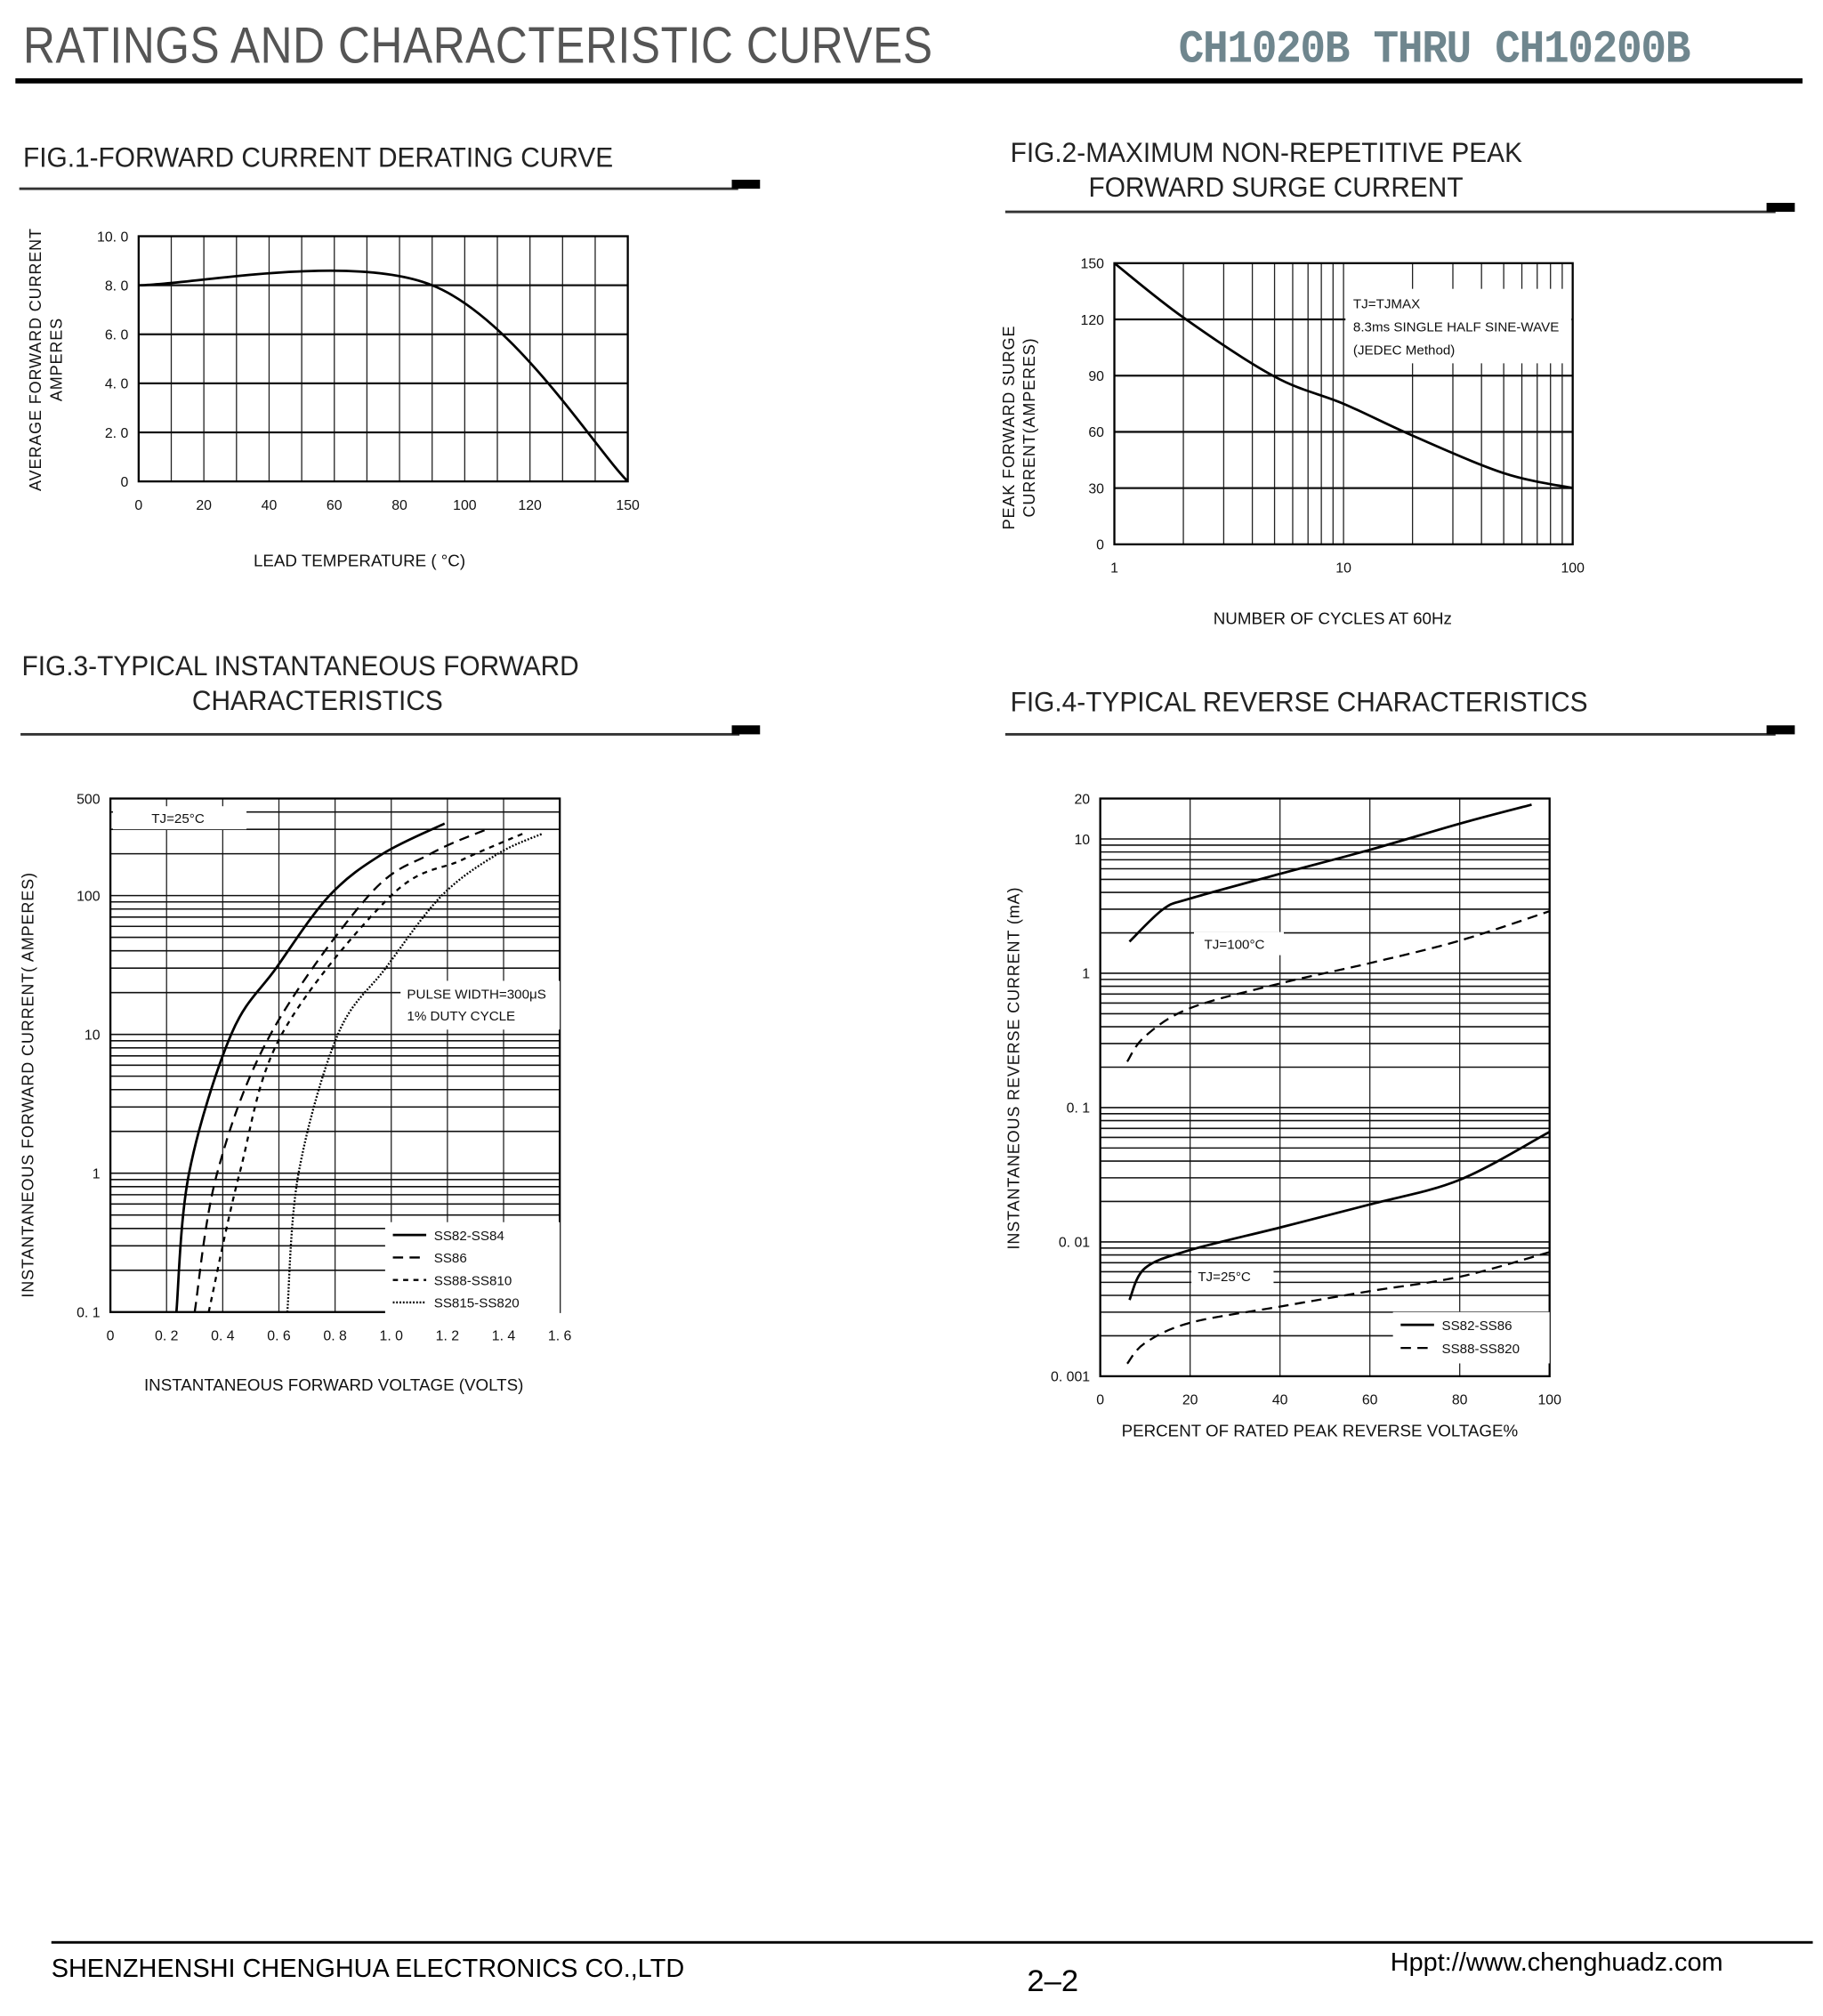 The image size is (1823, 2016). Describe the element at coordinates (1330, 873) in the screenshot. I see `series-ss82-ss86-tj-100-c` at that location.